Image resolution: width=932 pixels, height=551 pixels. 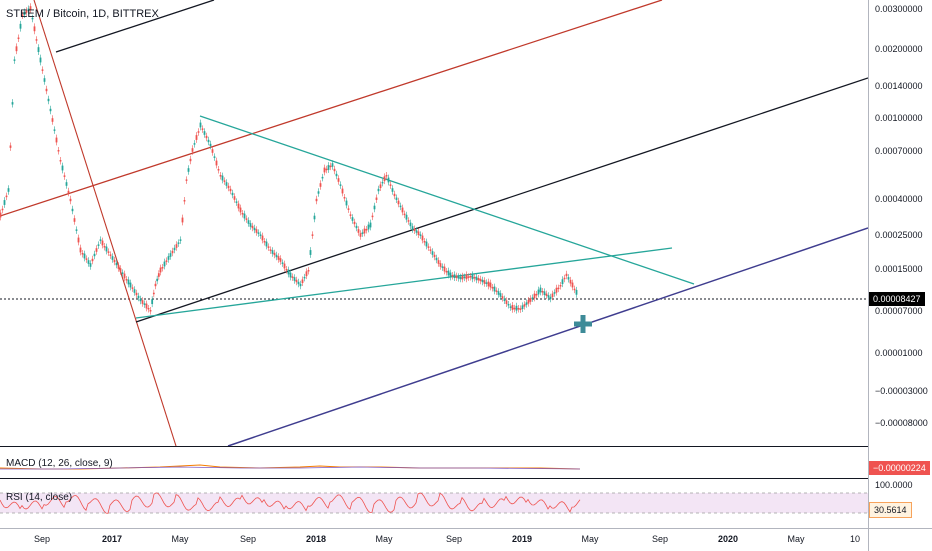 I want to click on time-tick: 2019, so click(x=522, y=539).